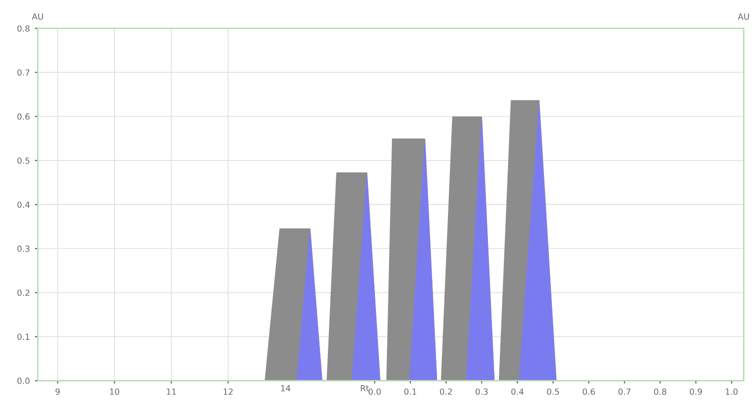 The width and height of the screenshot is (755, 405). Describe the element at coordinates (482, 391) in the screenshot. I see `x2-tick-label: 0.3` at that location.